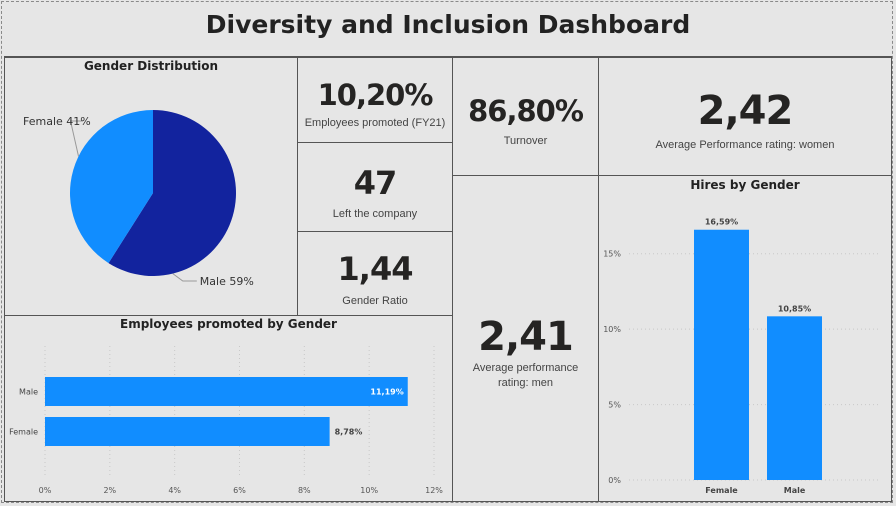 This screenshot has height=506, width=896. Describe the element at coordinates (151, 66) in the screenshot. I see `chart-title: Gender Distribution` at that location.